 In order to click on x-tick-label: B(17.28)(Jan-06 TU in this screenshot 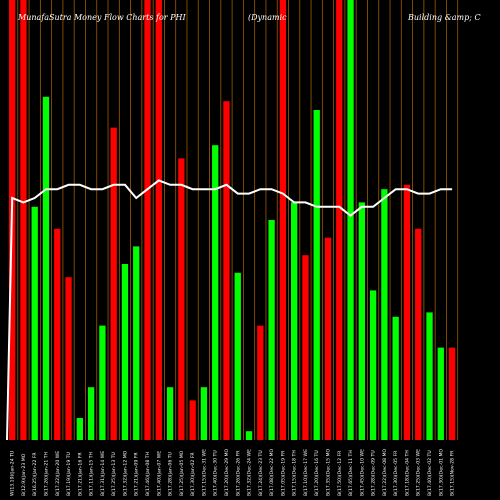, I will do `click(171, 474)`.